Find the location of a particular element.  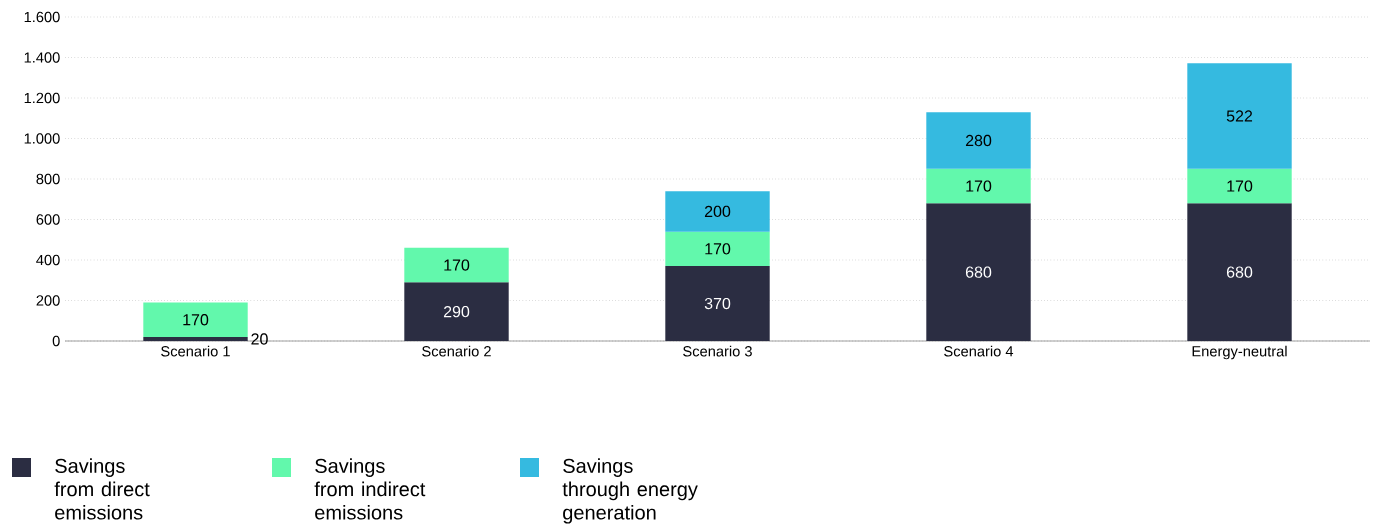

data-label: 280 is located at coordinates (978, 140).